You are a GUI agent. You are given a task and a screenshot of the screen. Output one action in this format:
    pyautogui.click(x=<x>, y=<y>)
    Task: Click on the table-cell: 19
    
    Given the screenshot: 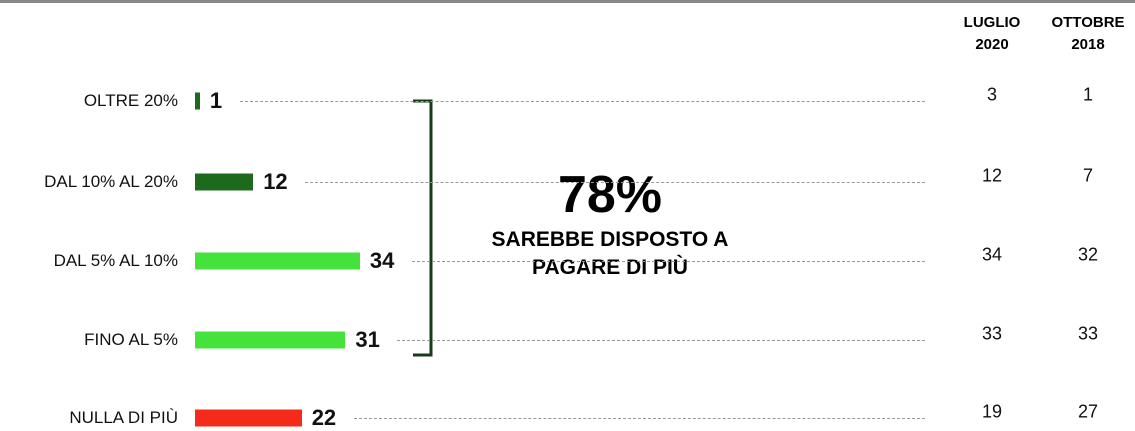 What is the action you would take?
    pyautogui.click(x=992, y=411)
    